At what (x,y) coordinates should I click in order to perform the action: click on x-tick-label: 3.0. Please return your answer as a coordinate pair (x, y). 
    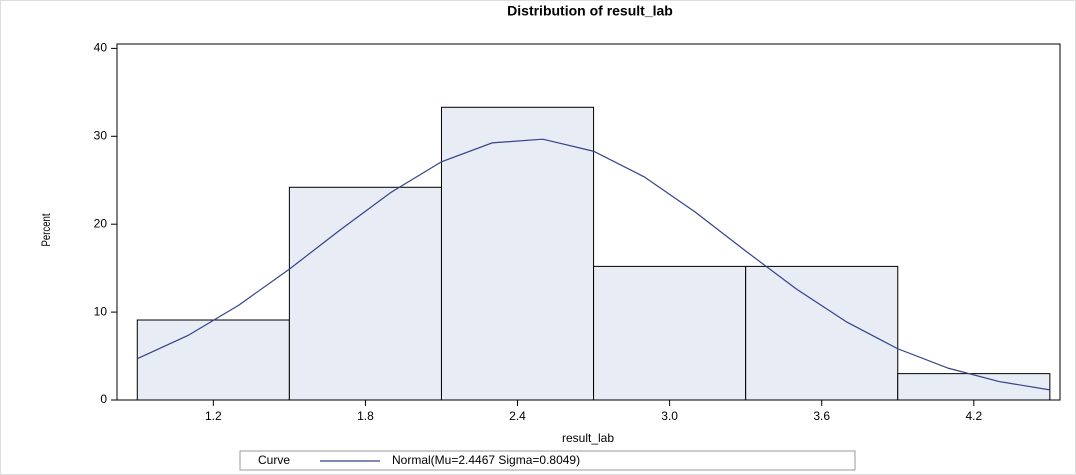
    Looking at the image, I should click on (669, 416).